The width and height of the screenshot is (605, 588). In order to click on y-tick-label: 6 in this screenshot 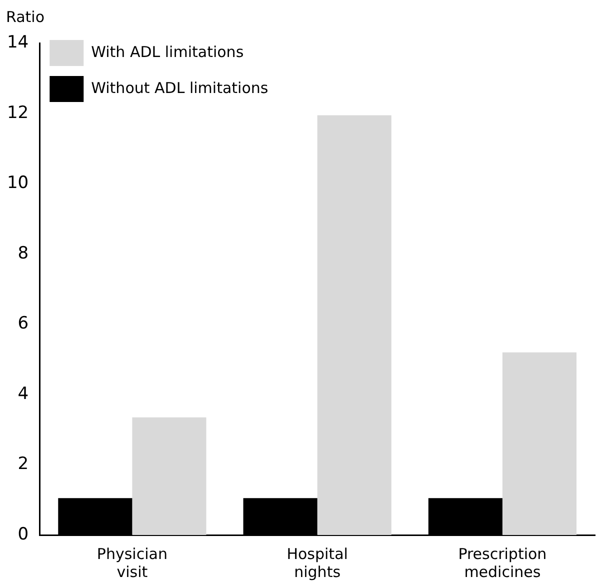, I will do `click(23, 324)`.